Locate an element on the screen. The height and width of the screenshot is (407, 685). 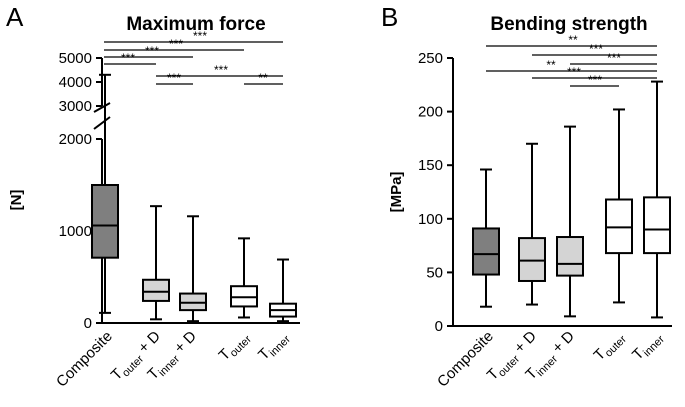
panel-a-category-label: Tinner is located at coordinates (274, 347).